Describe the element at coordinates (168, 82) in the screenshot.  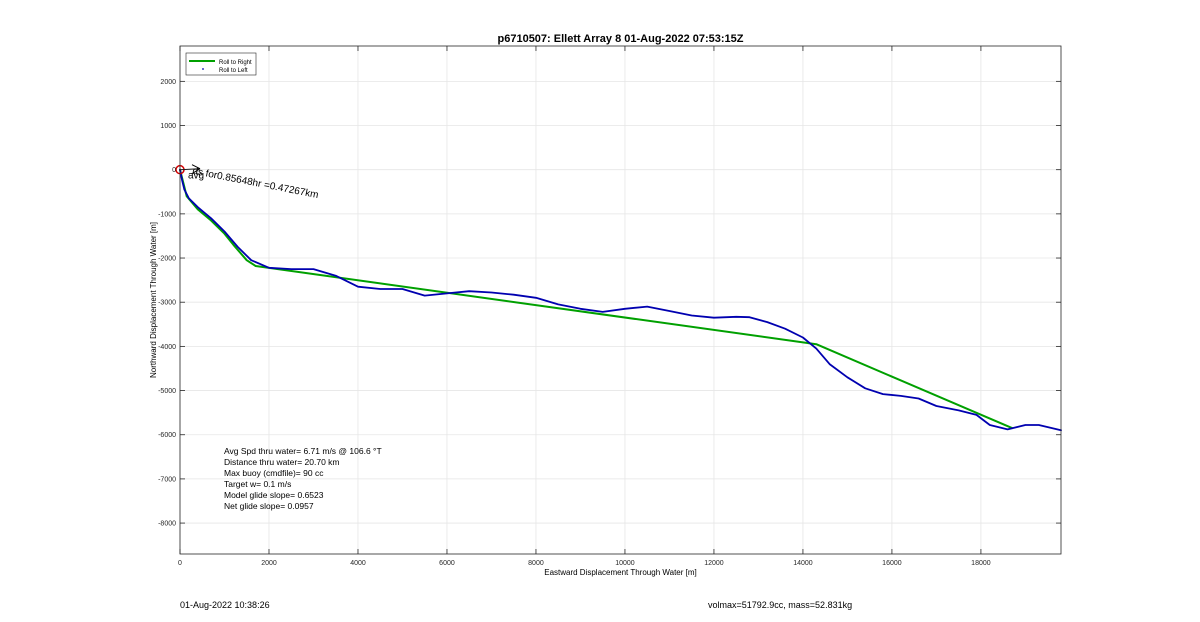
I see `y-tick-label: 2000` at that location.